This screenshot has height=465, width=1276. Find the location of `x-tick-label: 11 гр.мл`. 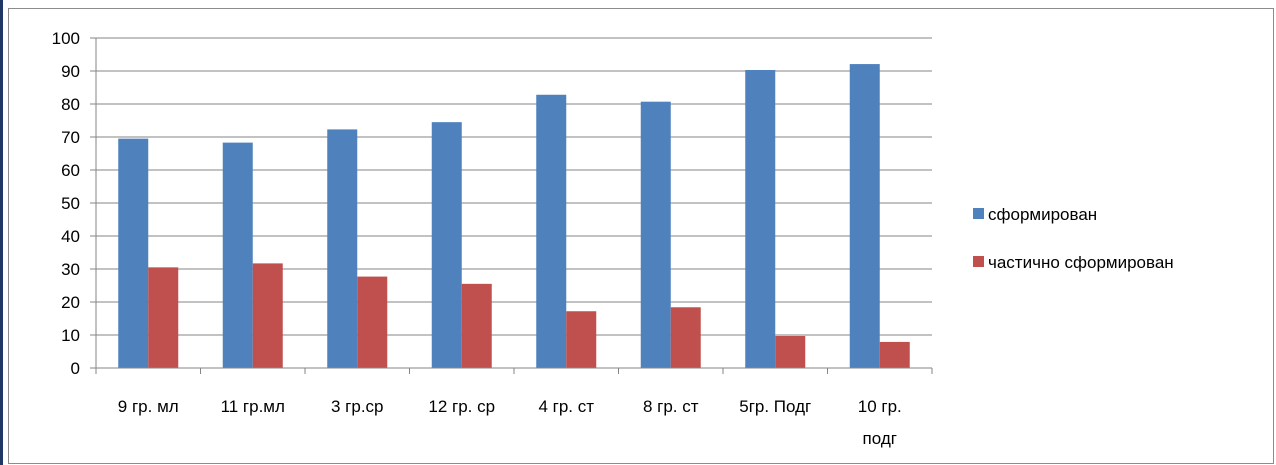

x-tick-label: 11 гр.мл is located at coordinates (253, 406).